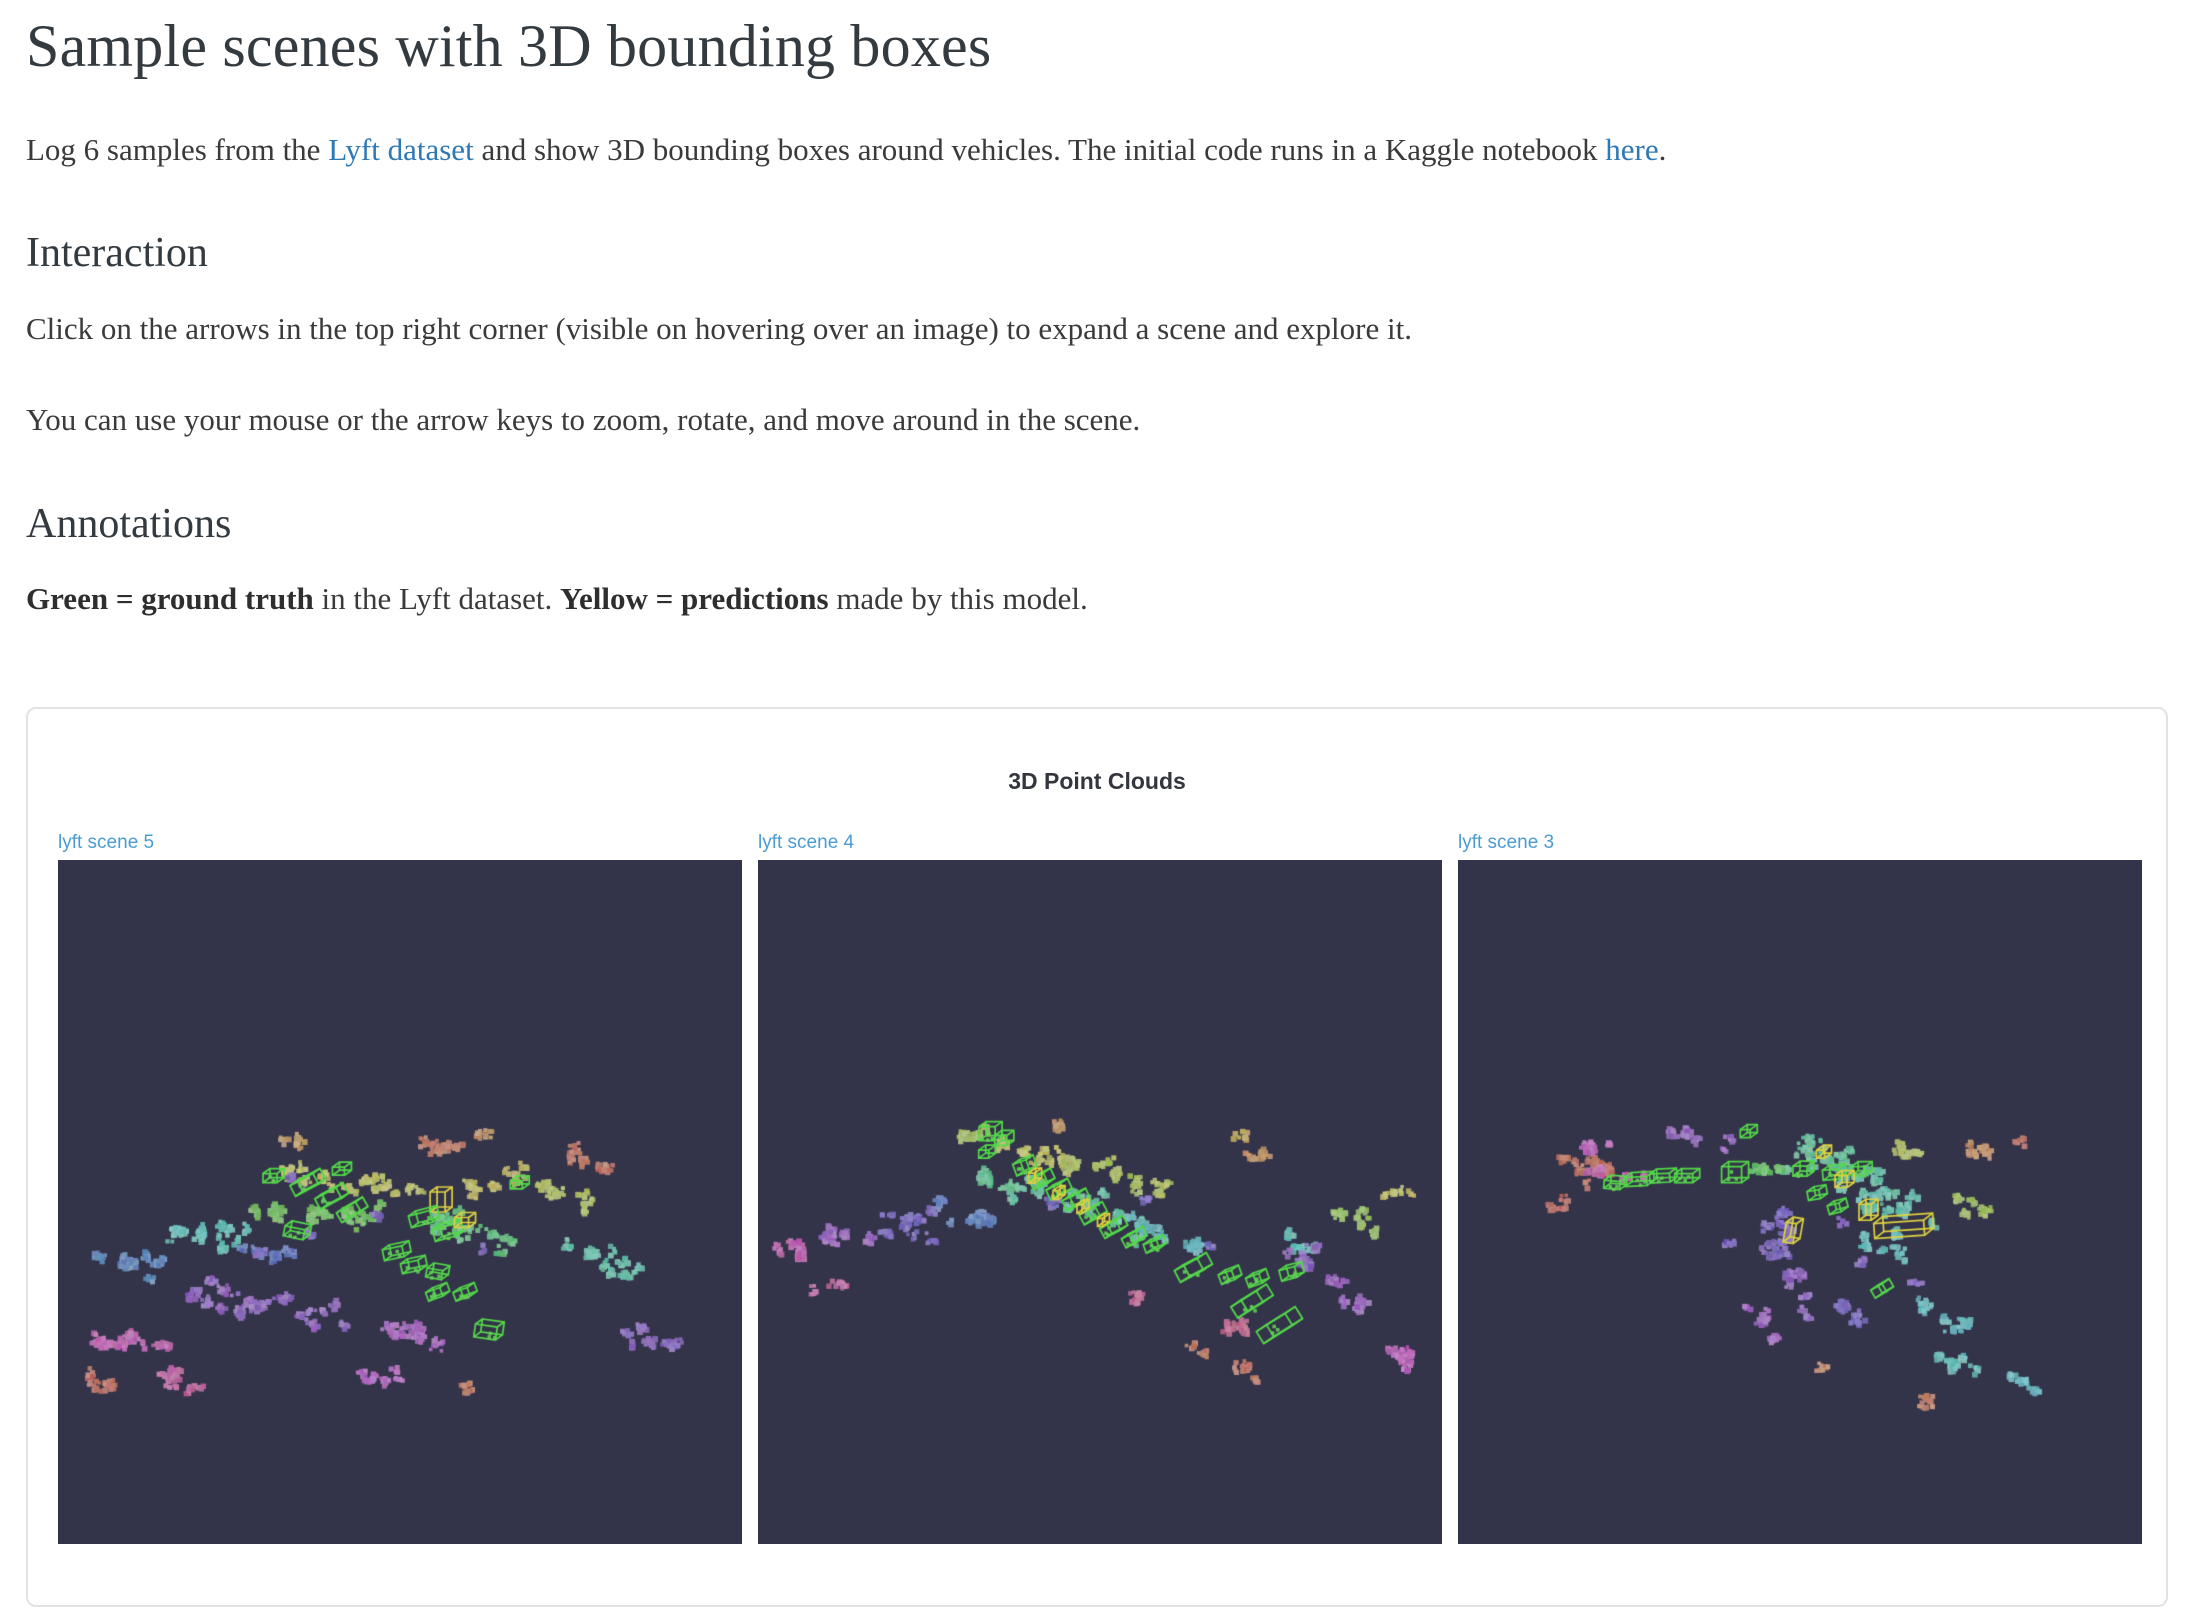 This screenshot has width=2188, height=1607. I want to click on scene-figure-3: lyft scene 3, so click(1800, 1188).